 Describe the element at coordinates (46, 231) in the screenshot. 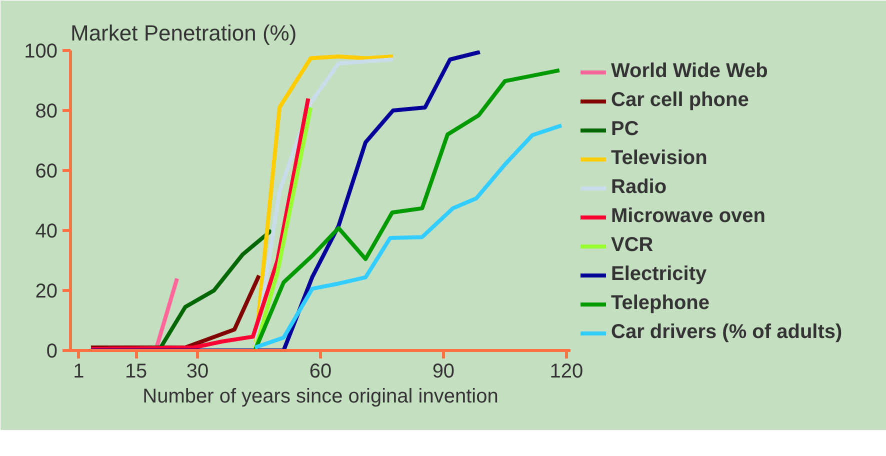

I see `y-tick-label: 40` at that location.